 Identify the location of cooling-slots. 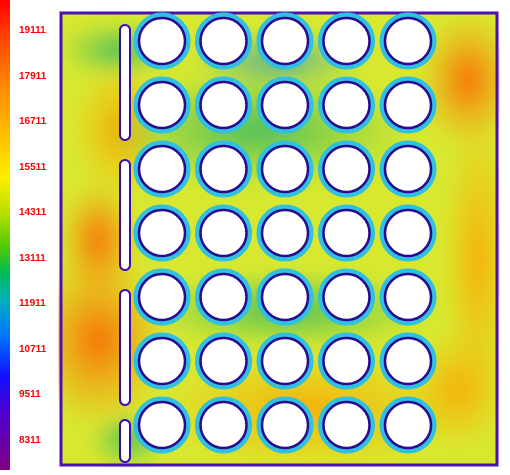
(125, 243).